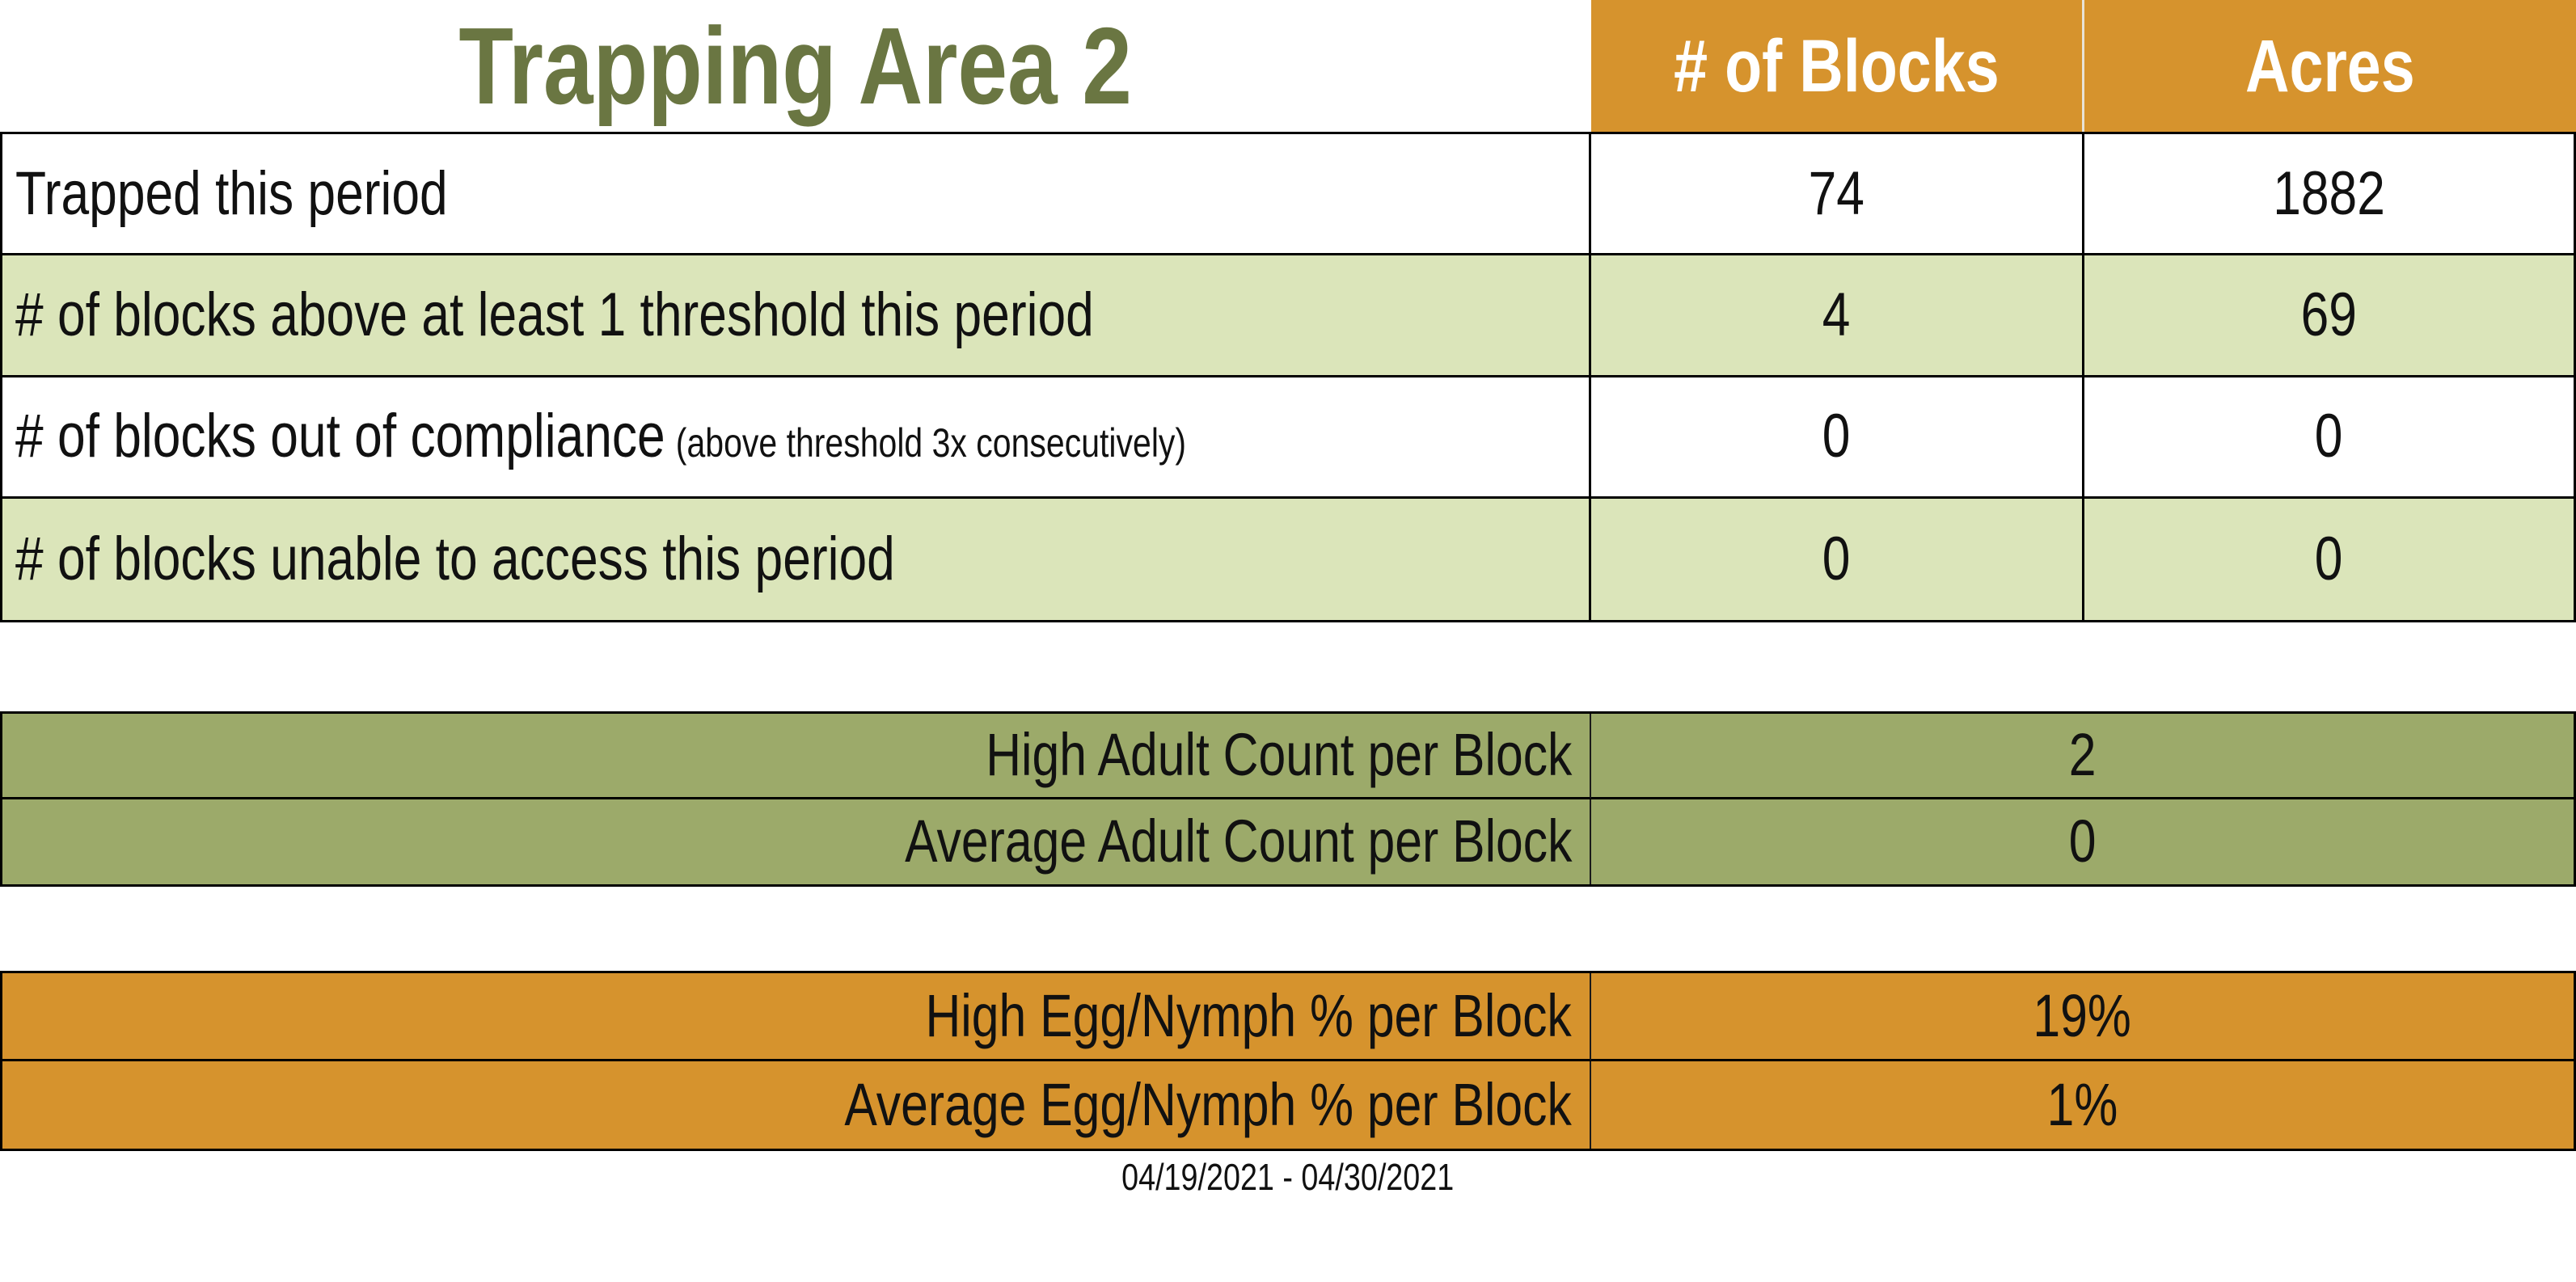 The height and width of the screenshot is (1282, 2576). Describe the element at coordinates (1248, 1015) in the screenshot. I see `egg-nymph-label-text: High Egg/Nymph % per Block` at that location.